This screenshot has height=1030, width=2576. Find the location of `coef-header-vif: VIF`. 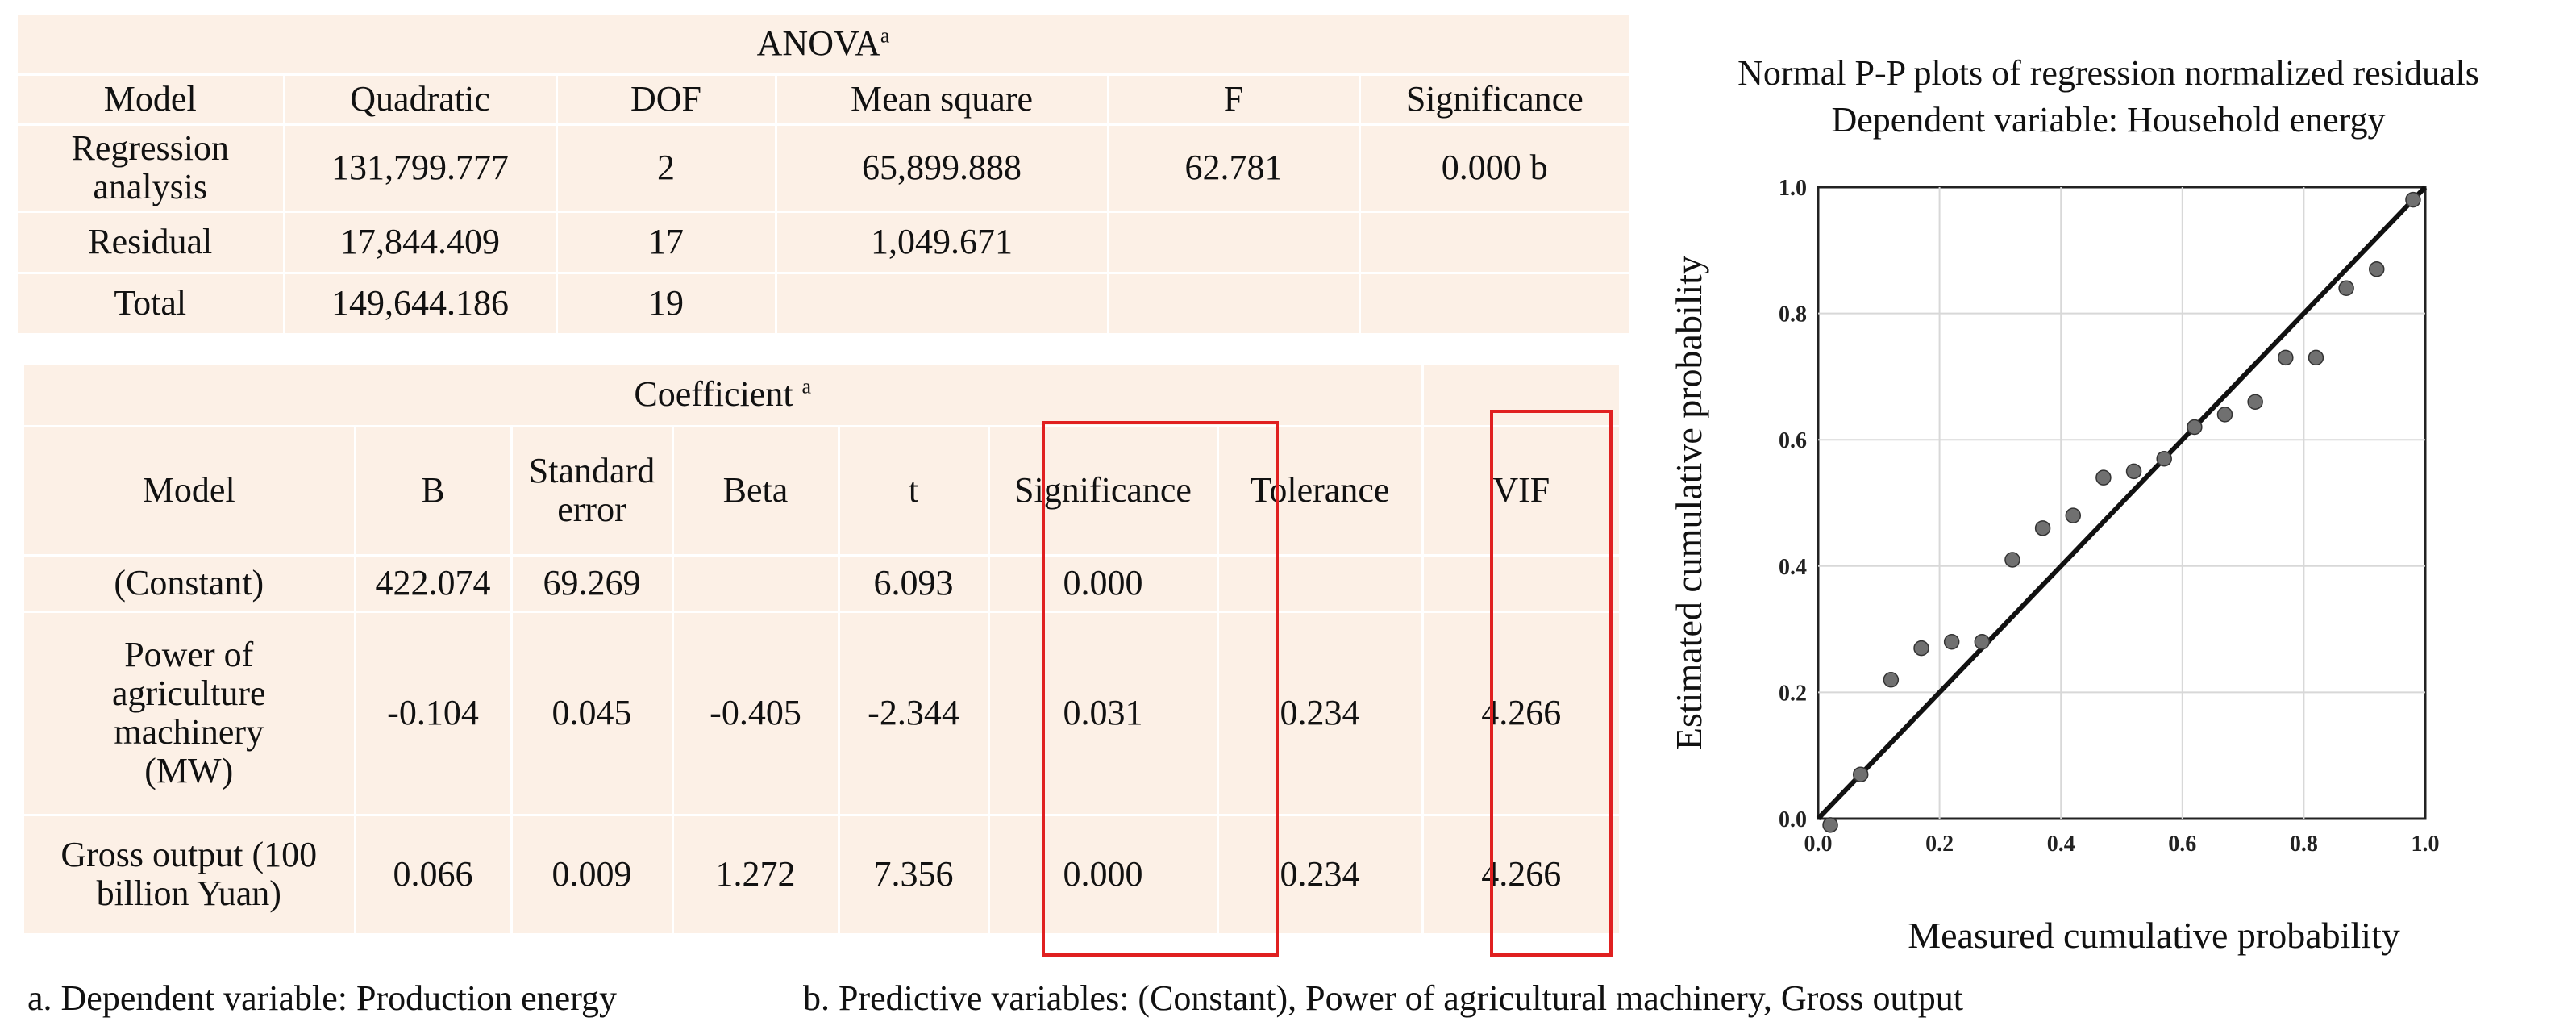

coef-header-vif: VIF is located at coordinates (1521, 491).